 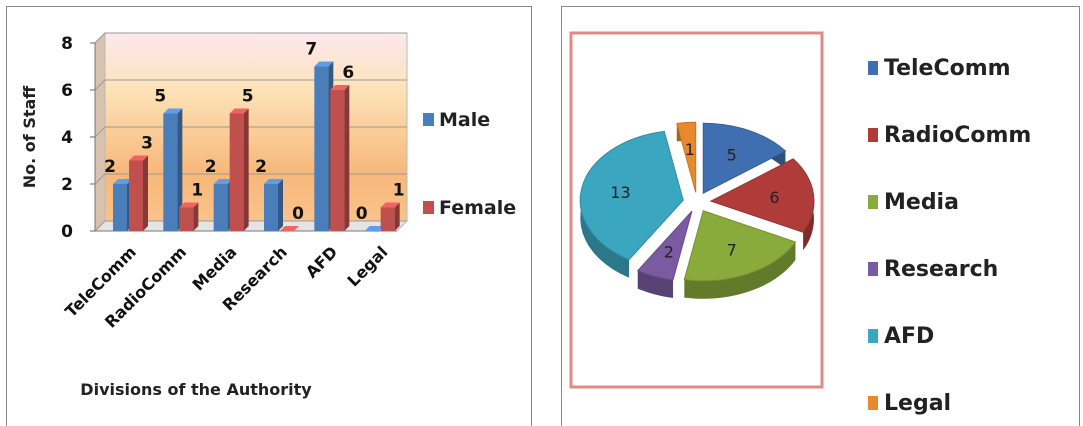 What do you see at coordinates (428, 119) in the screenshot?
I see `legend-swatch-male` at bounding box center [428, 119].